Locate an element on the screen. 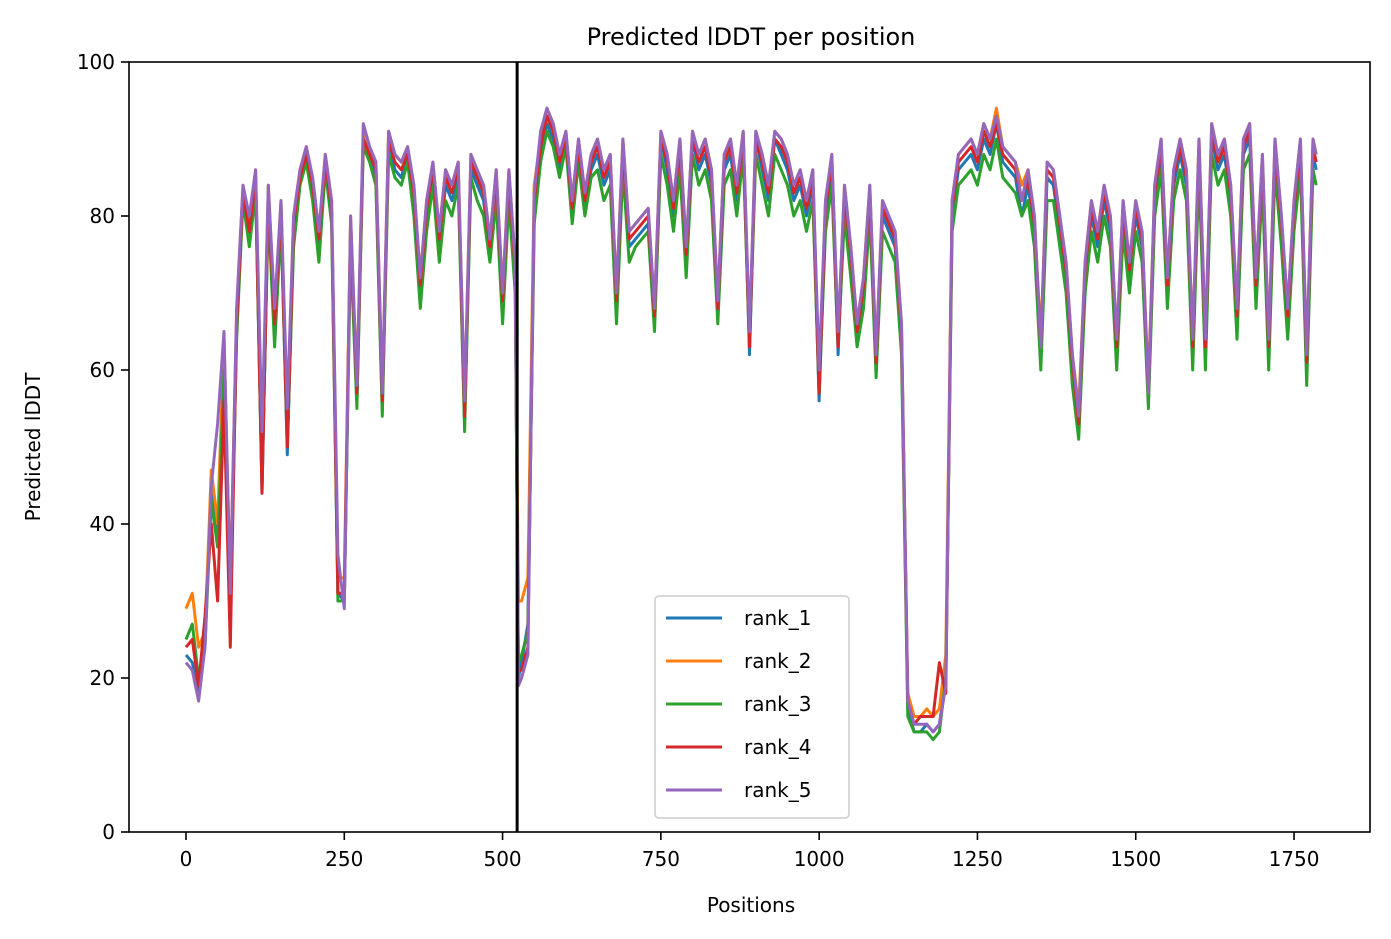 This screenshot has width=1391, height=939. y-tick-label: 20 is located at coordinates (102, 678).